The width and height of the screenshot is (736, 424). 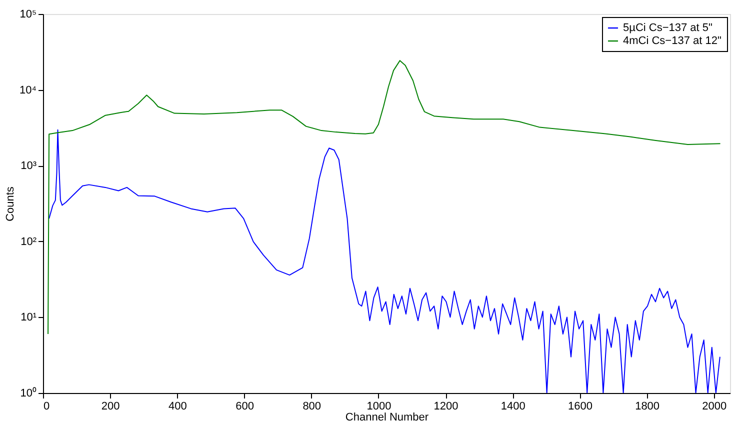 What do you see at coordinates (28, 90) in the screenshot?
I see `y-tick-label: 10⁴` at bounding box center [28, 90].